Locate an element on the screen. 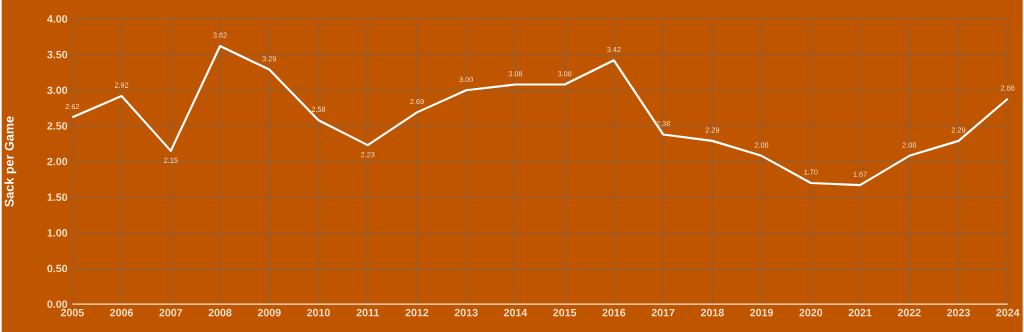 This screenshot has width=1024, height=332. y-tick-label: 0.50 is located at coordinates (57, 268).